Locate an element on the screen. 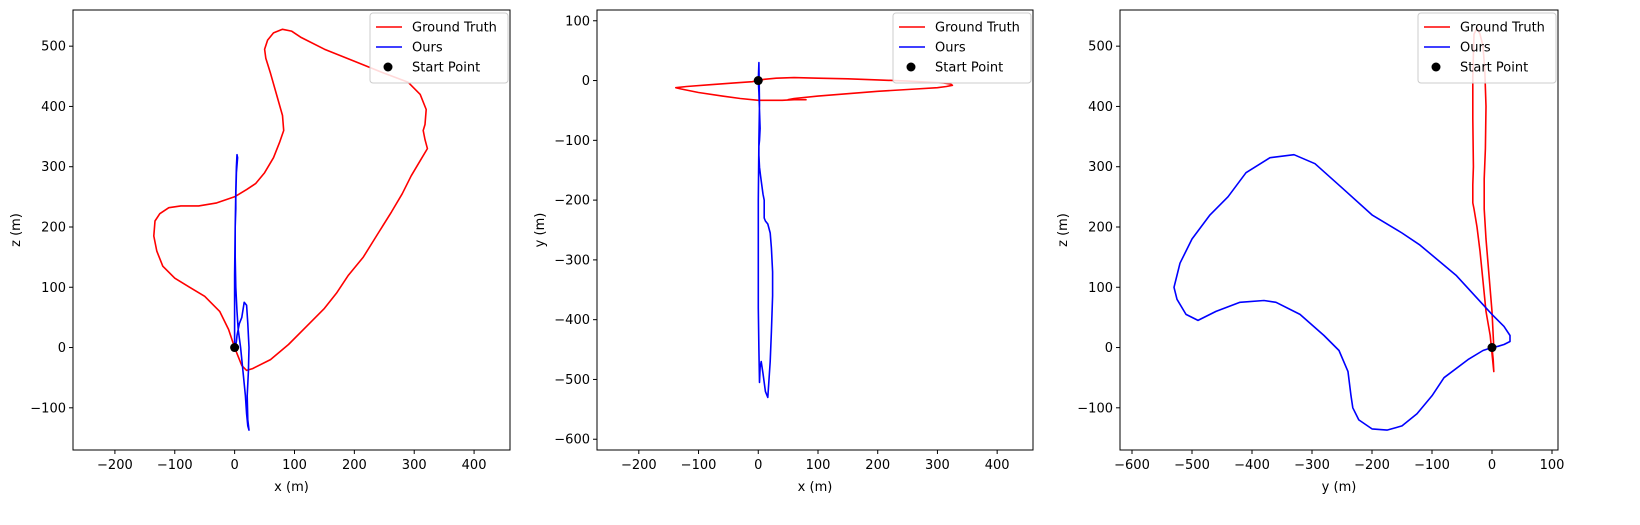 The width and height of the screenshot is (1640, 525). x-tick-label: −500 is located at coordinates (1192, 465).